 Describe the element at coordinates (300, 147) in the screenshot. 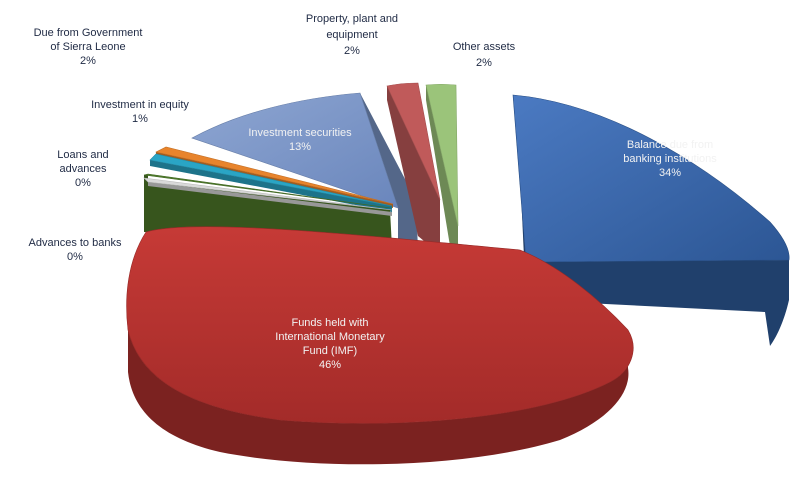

I see `slice-value-label: 13%` at that location.